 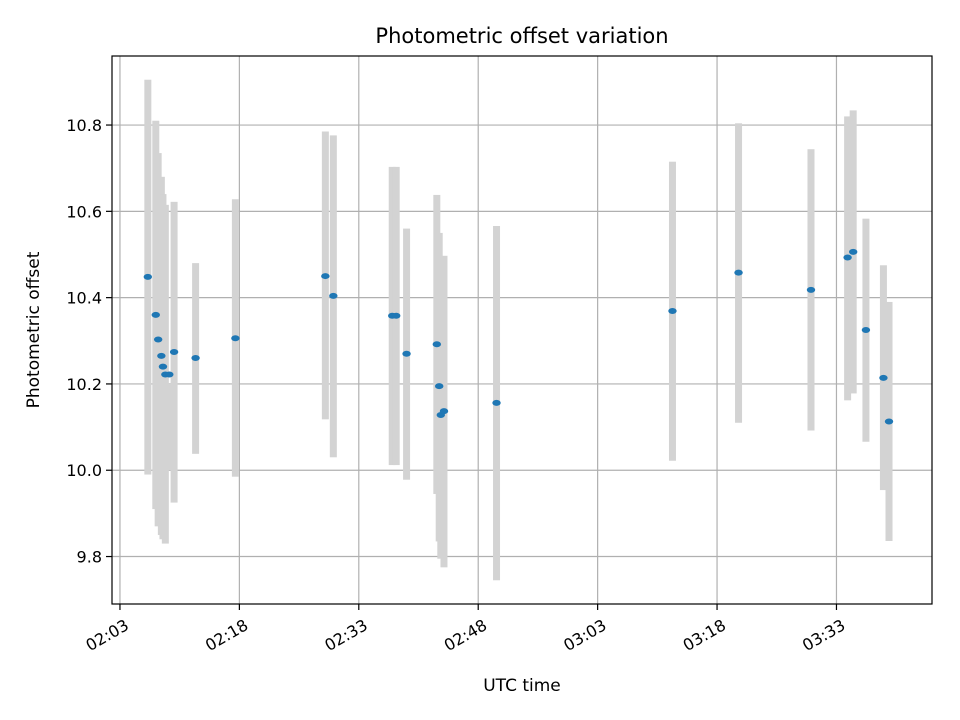 What do you see at coordinates (89, 557) in the screenshot?
I see `y-tick-label: 9.8` at bounding box center [89, 557].